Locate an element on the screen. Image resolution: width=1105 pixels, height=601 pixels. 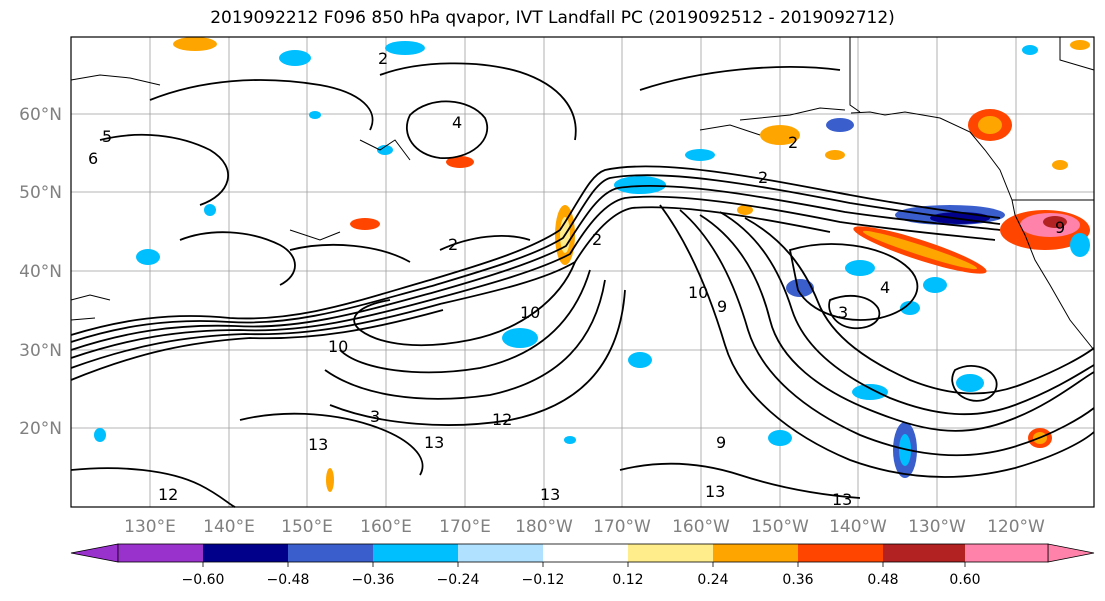
lon-label: 140°W is located at coordinates (858, 527).